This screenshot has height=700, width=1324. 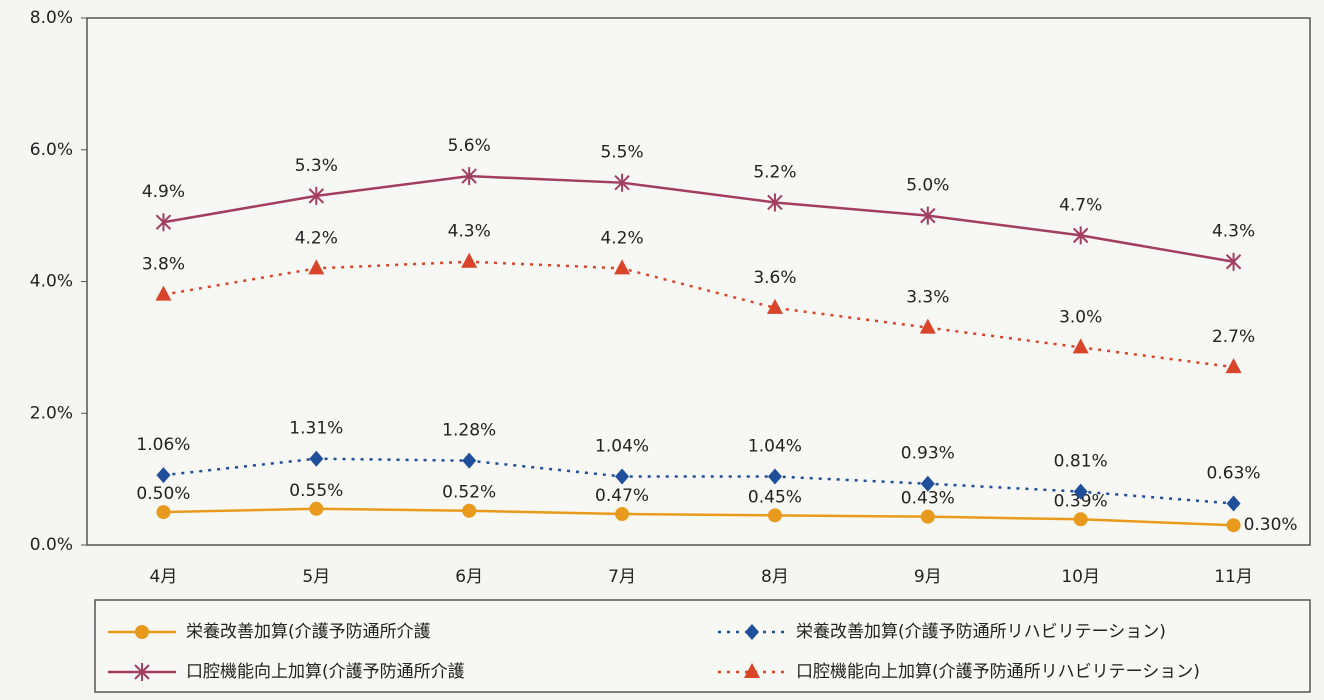 What do you see at coordinates (325, 672) in the screenshot?
I see `legend-label: 口腔機能向上加算(介護予防通所介護` at bounding box center [325, 672].